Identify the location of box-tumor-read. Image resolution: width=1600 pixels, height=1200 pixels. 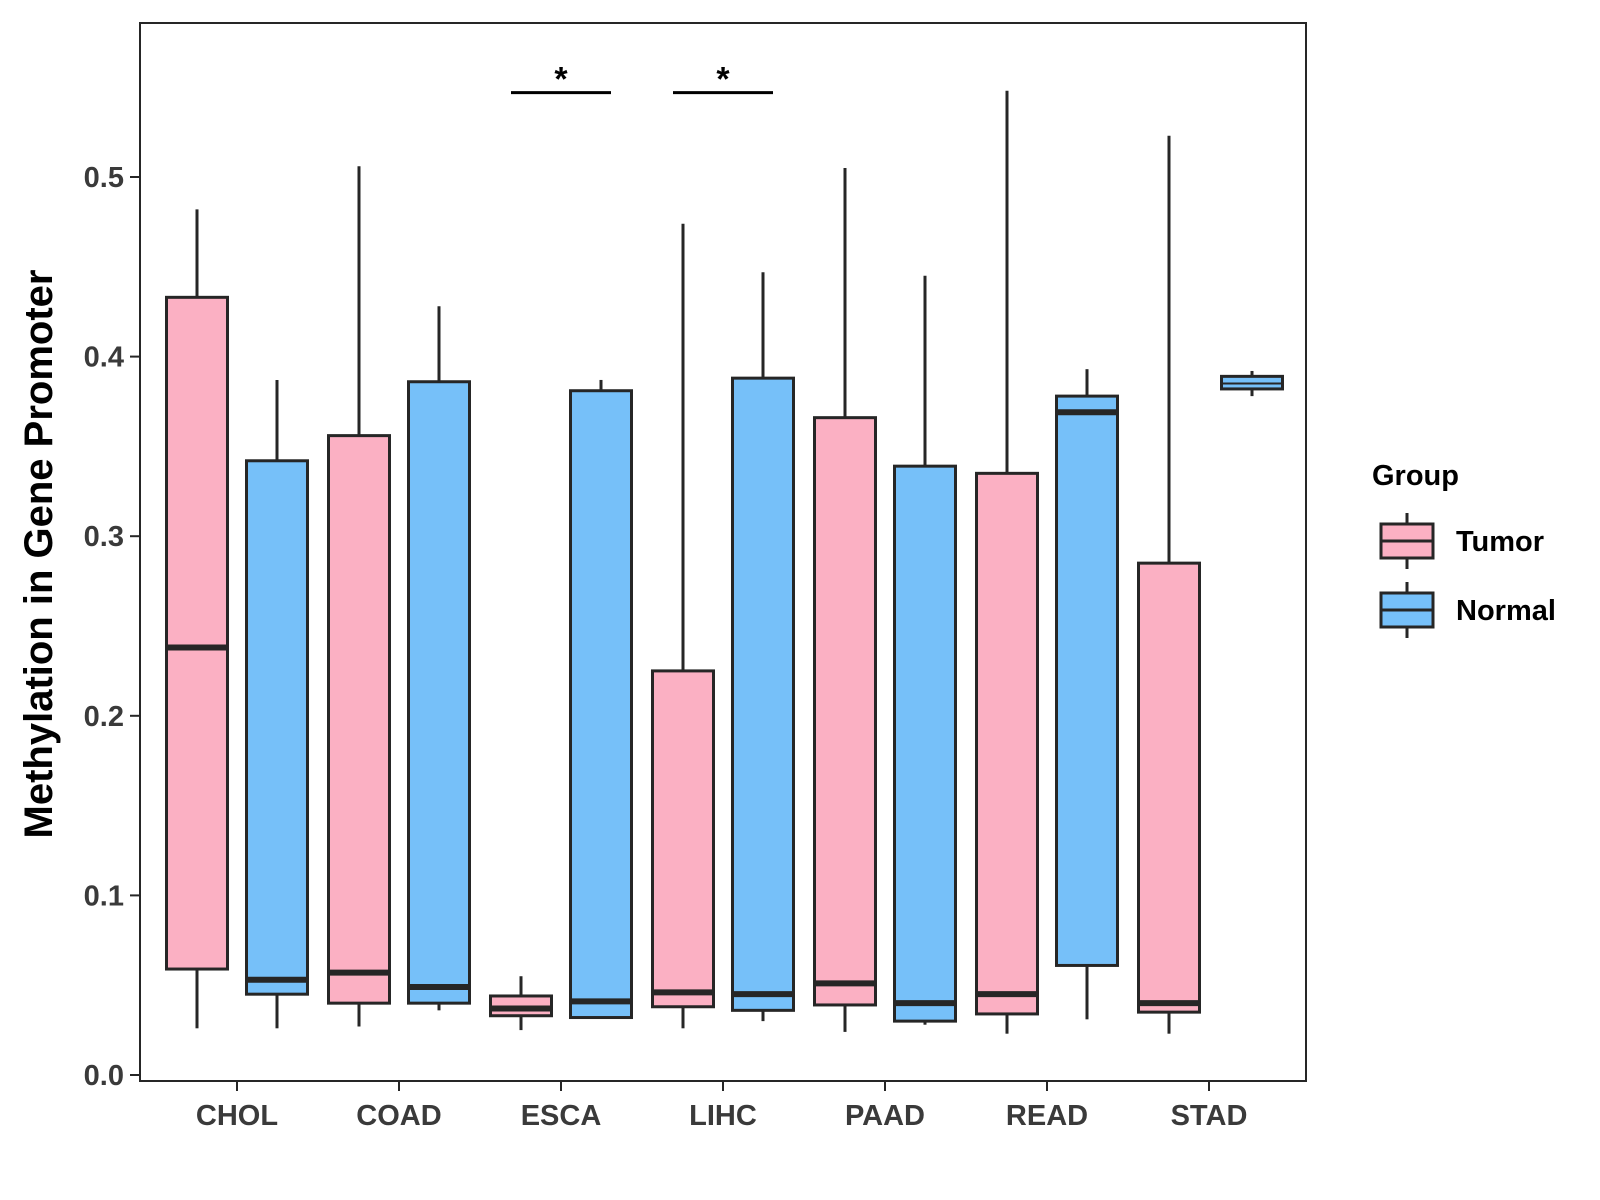
(1007, 562).